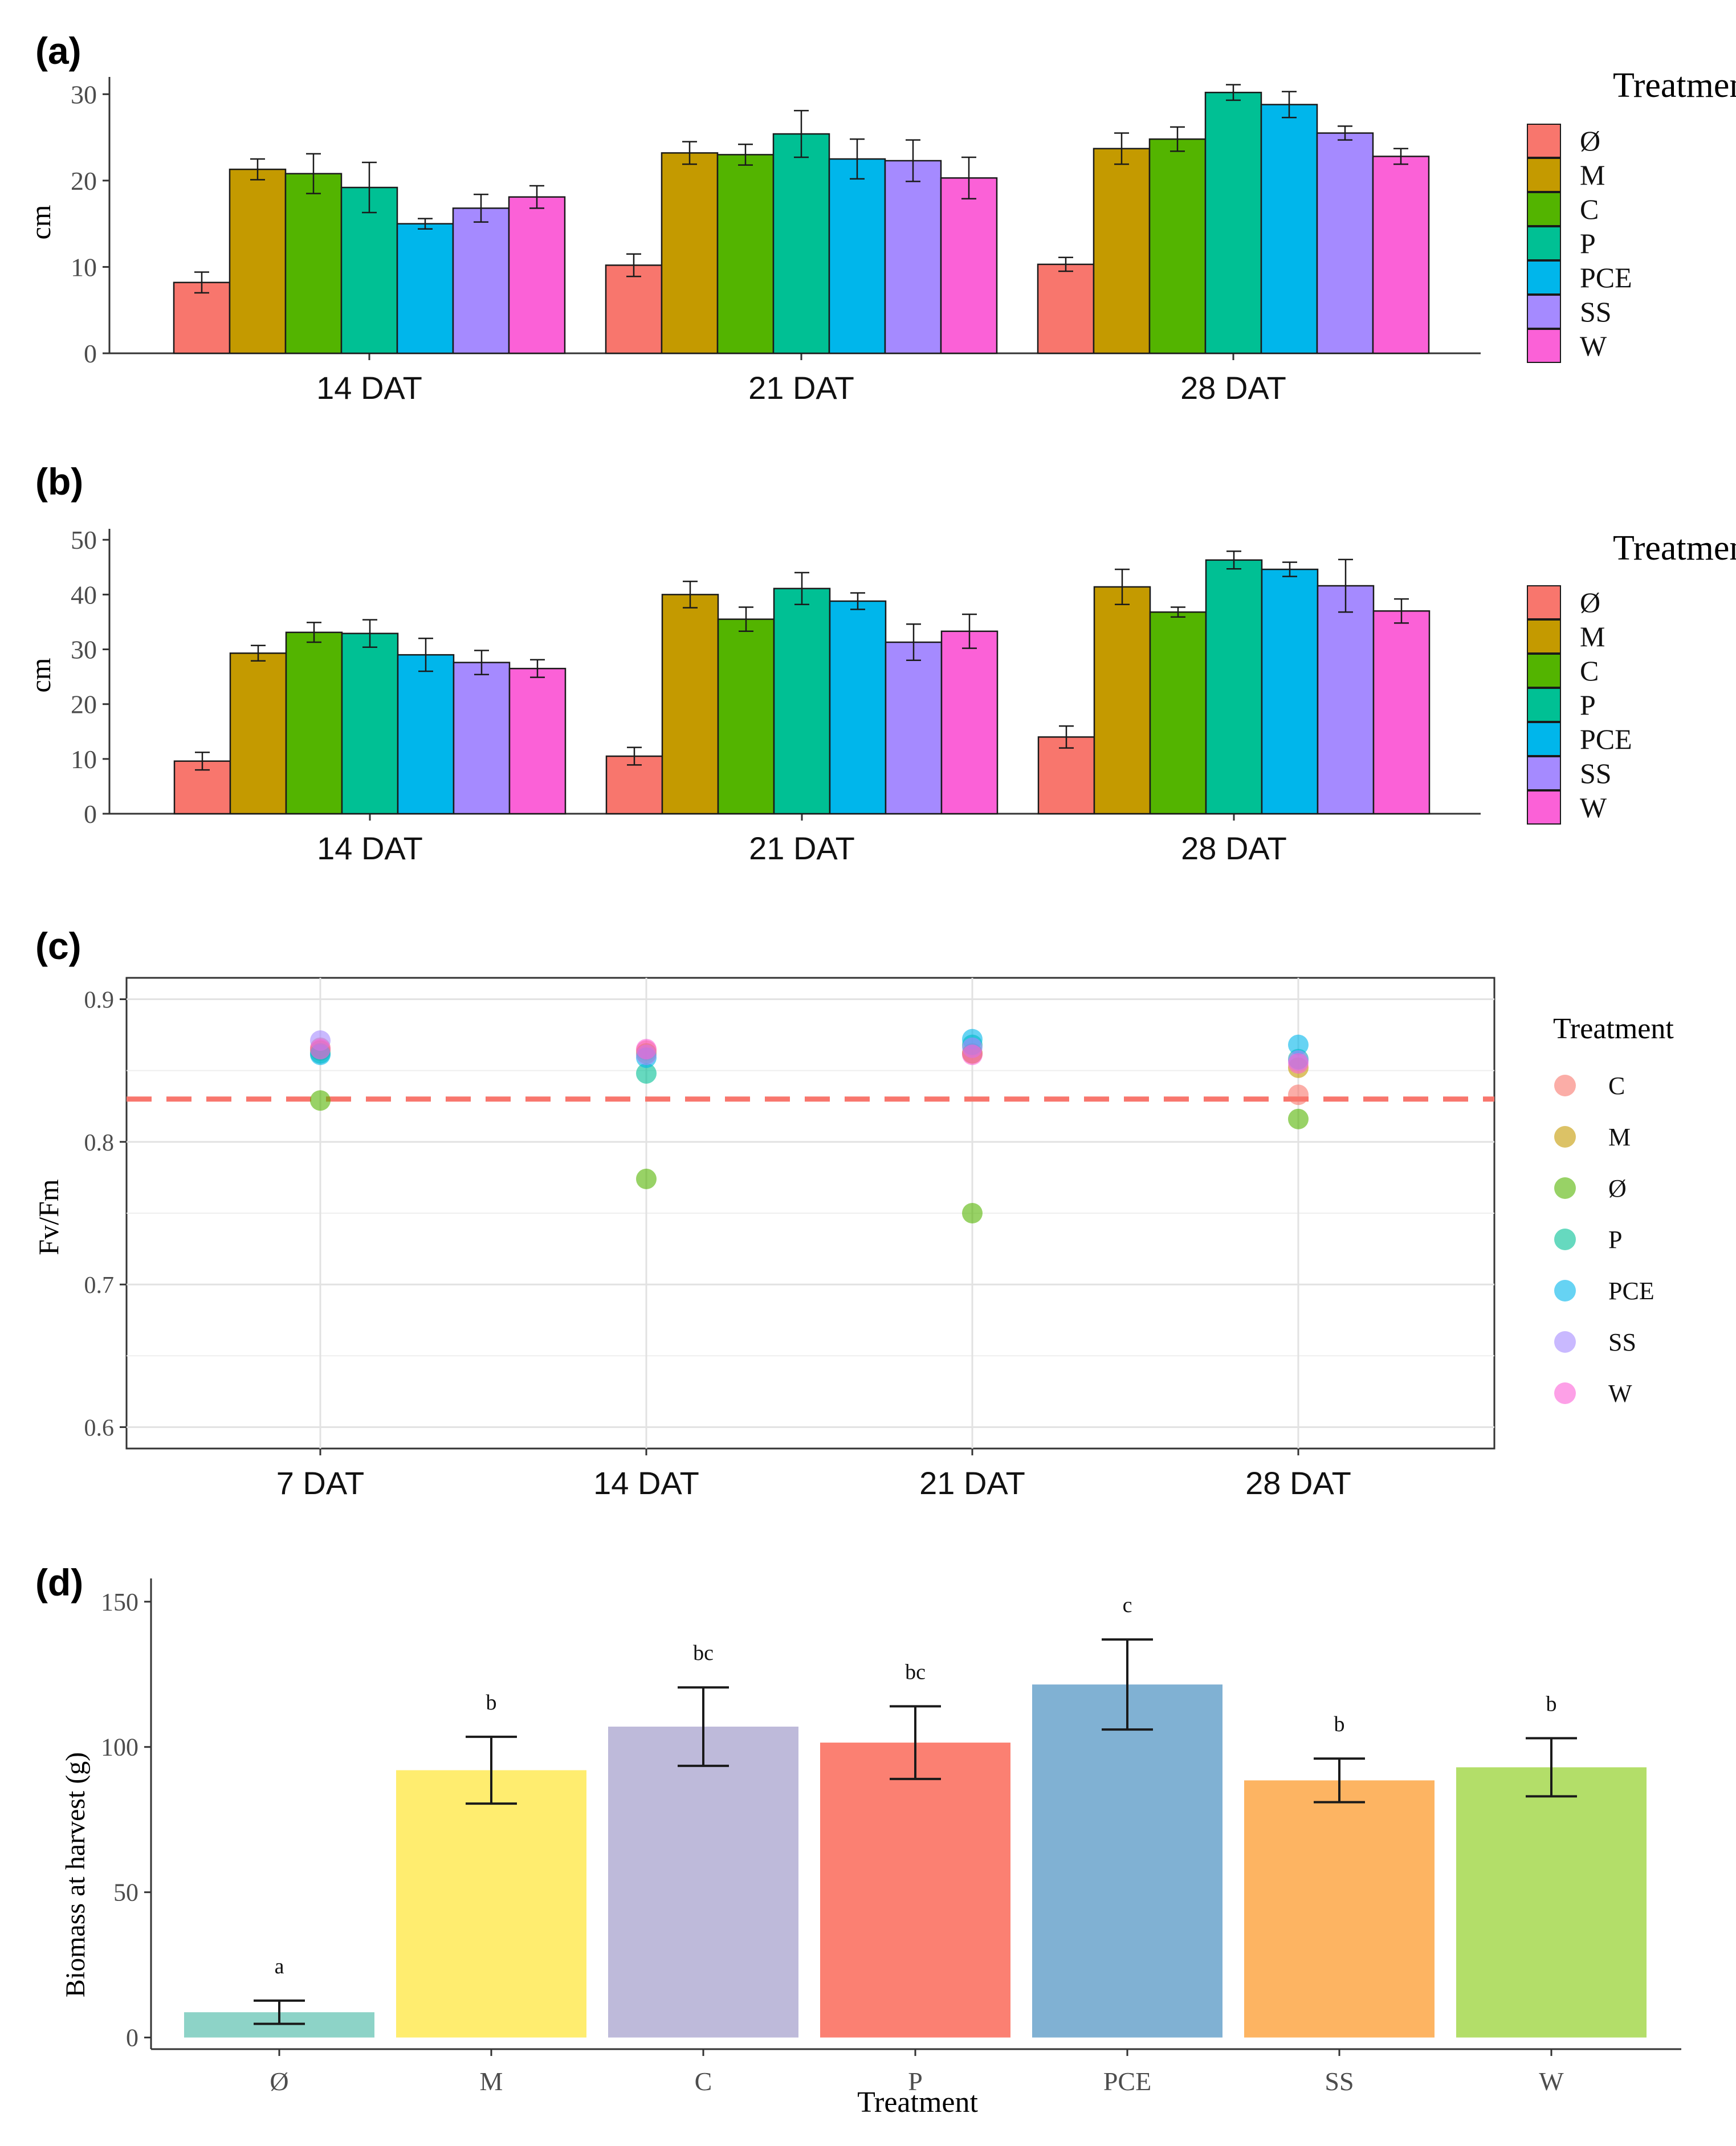 Image resolution: width=1736 pixels, height=2146 pixels. What do you see at coordinates (1675, 85) in the screenshot?
I see `panel-a-legend-title: Treatment` at bounding box center [1675, 85].